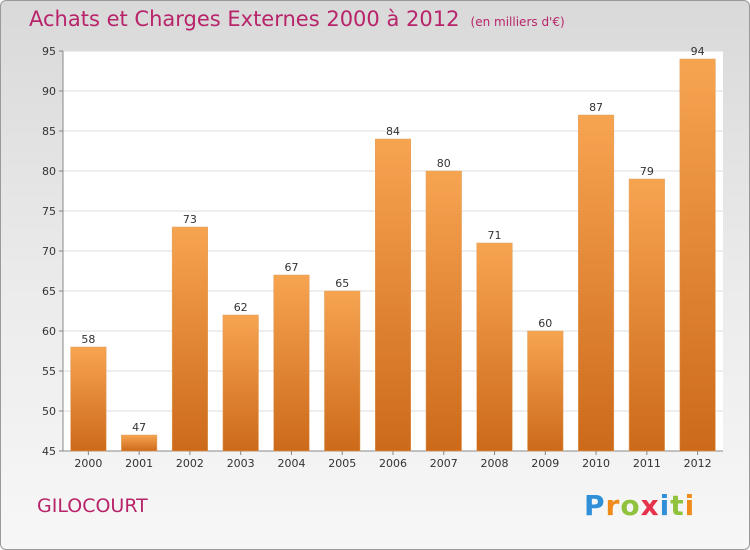 This screenshot has height=550, width=750. Describe the element at coordinates (190, 219) in the screenshot. I see `data-label-2002: 73` at that location.